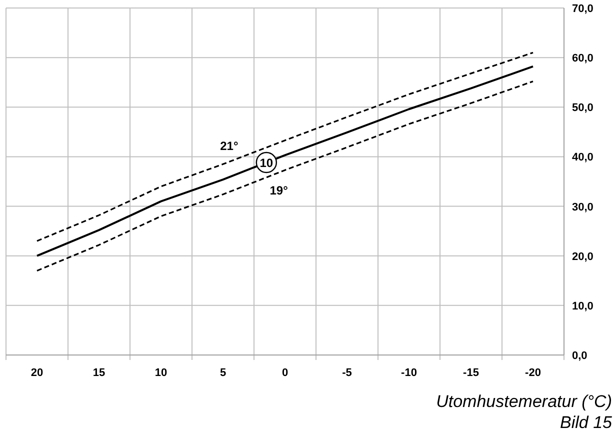 The width and height of the screenshot is (616, 432). I want to click on x-tick-label: 0, so click(285, 373).